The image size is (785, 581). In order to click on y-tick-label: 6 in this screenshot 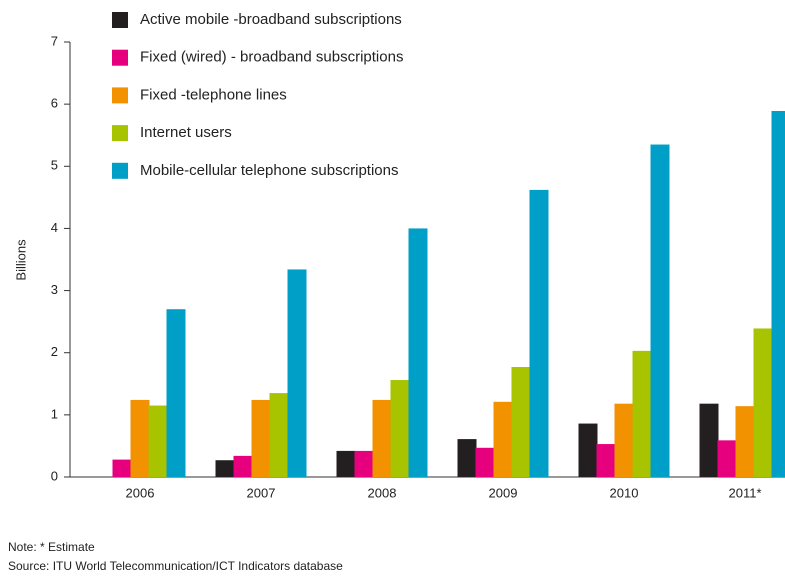, I will do `click(54, 103)`.